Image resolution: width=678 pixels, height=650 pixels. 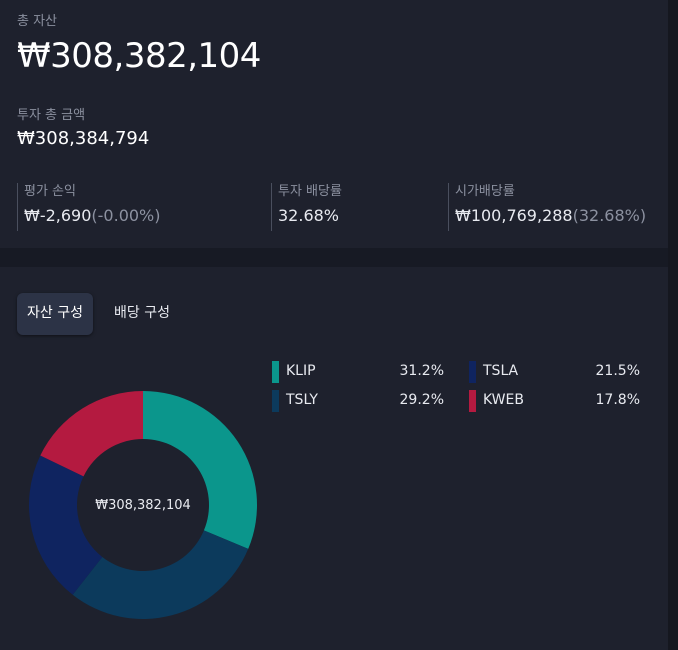 What do you see at coordinates (514, 215) in the screenshot?
I see `stat-main-value: ₩100,769,288` at bounding box center [514, 215].